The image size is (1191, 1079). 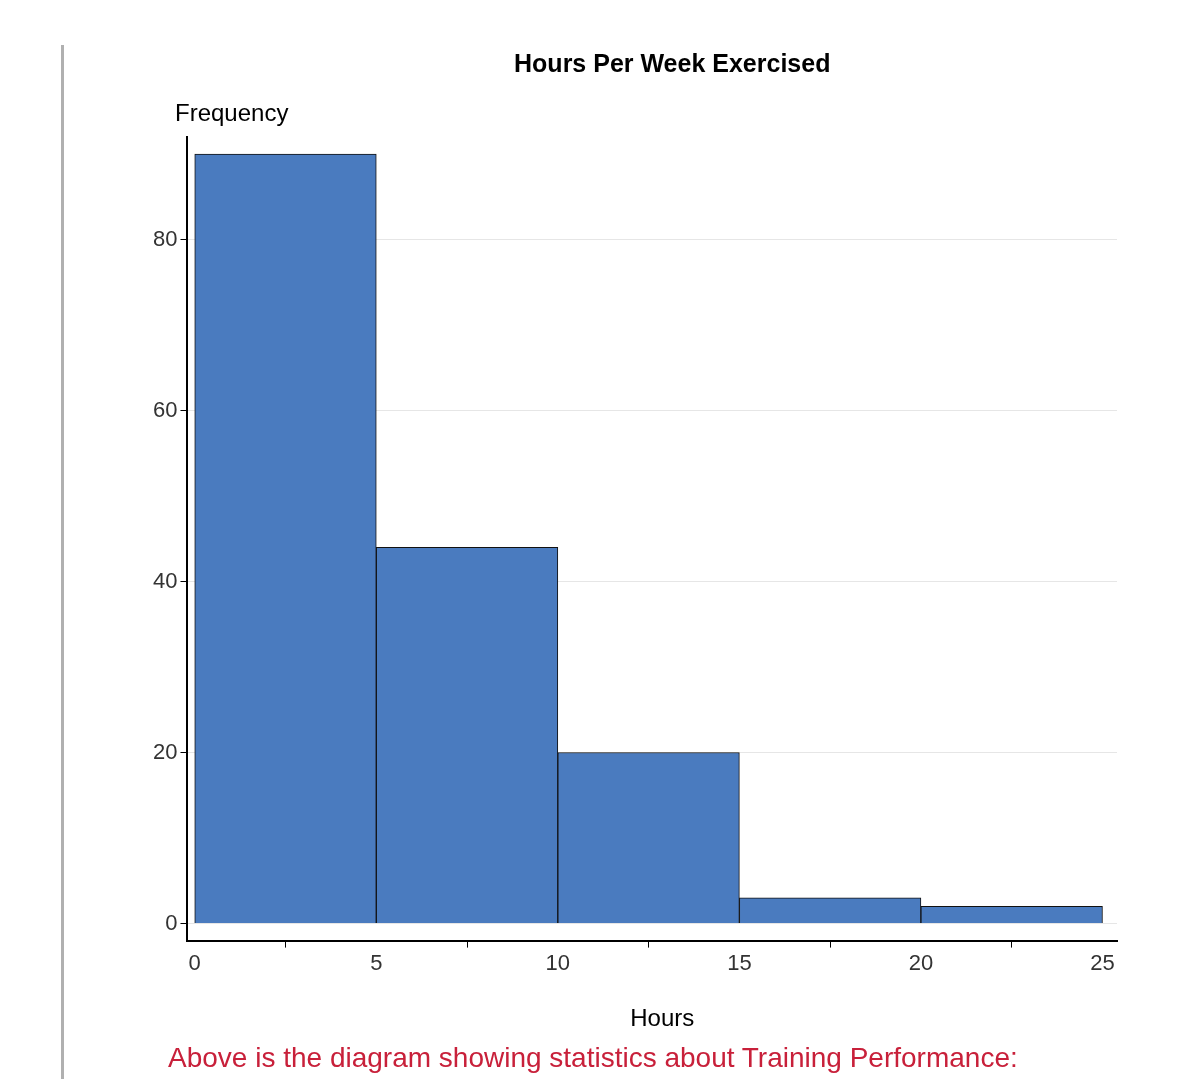 I want to click on y-tick-label: 20, so click(x=165, y=751).